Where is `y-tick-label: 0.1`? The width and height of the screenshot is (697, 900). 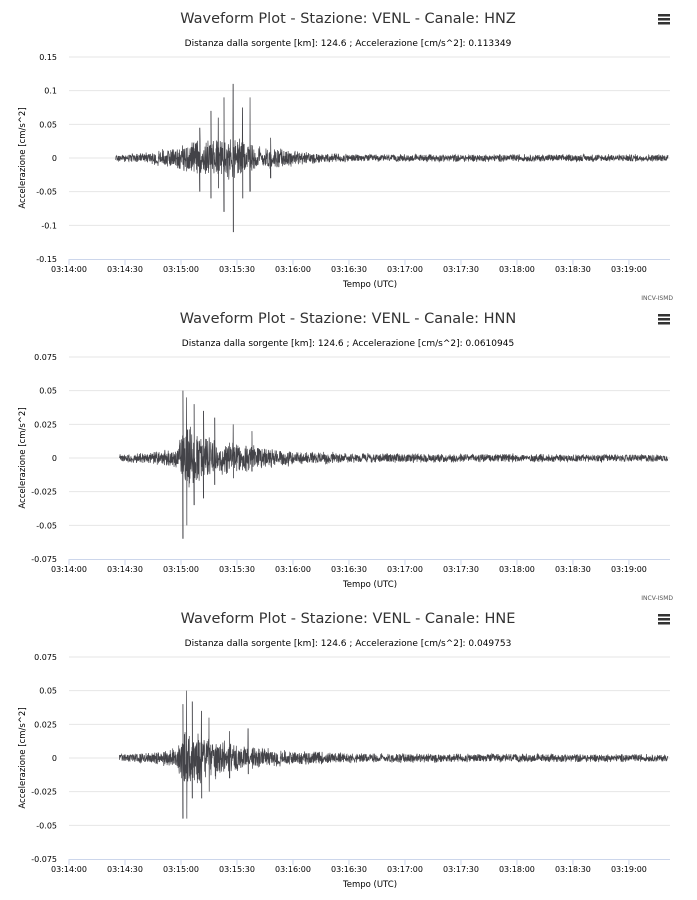
y-tick-label: 0.1 is located at coordinates (50, 91).